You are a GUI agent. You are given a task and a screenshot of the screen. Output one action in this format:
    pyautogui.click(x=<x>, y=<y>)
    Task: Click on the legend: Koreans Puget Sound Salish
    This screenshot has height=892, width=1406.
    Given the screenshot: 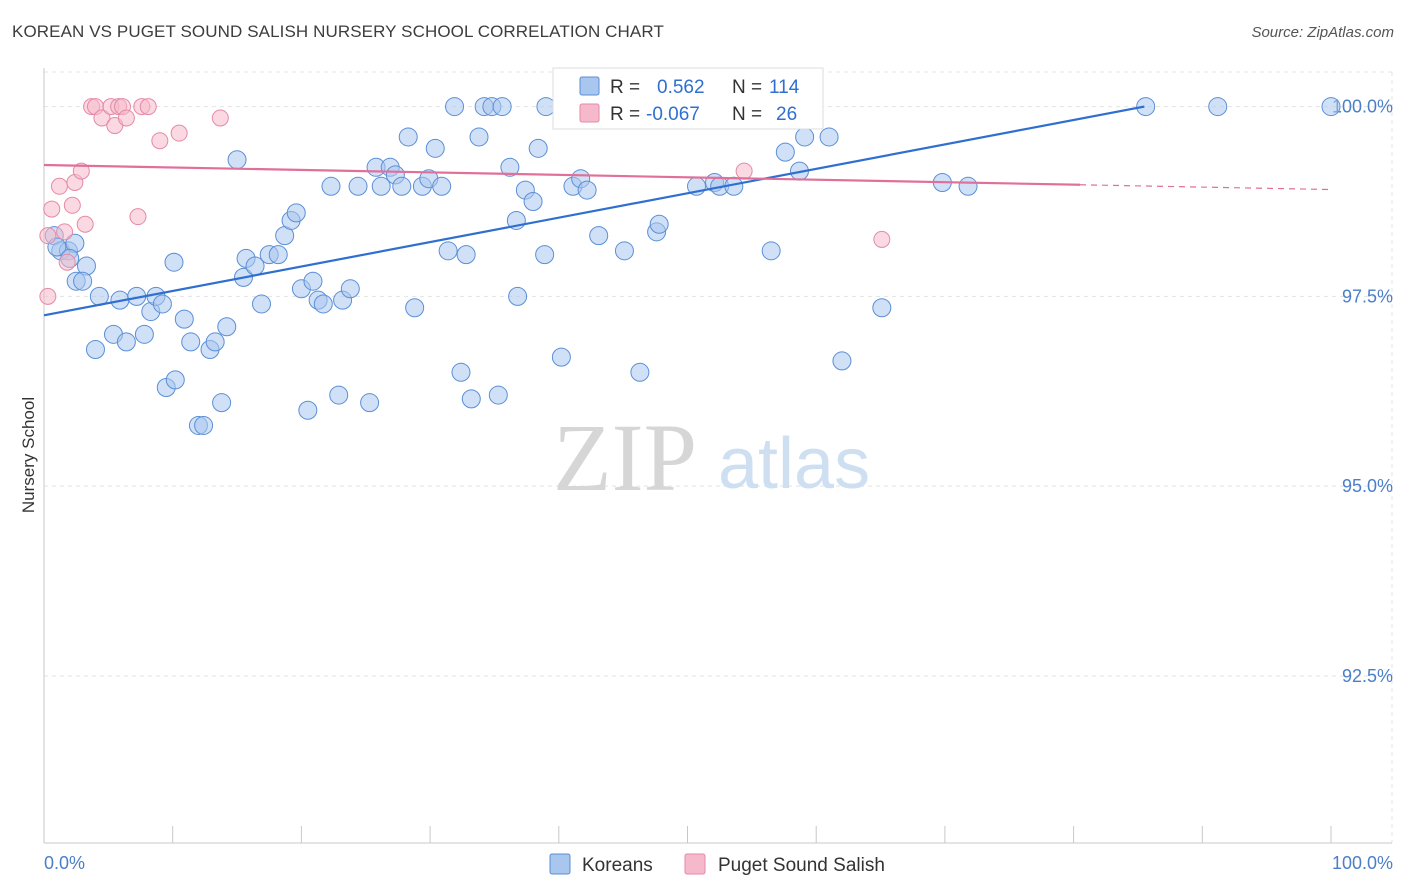 What is the action you would take?
    pyautogui.click(x=717, y=864)
    